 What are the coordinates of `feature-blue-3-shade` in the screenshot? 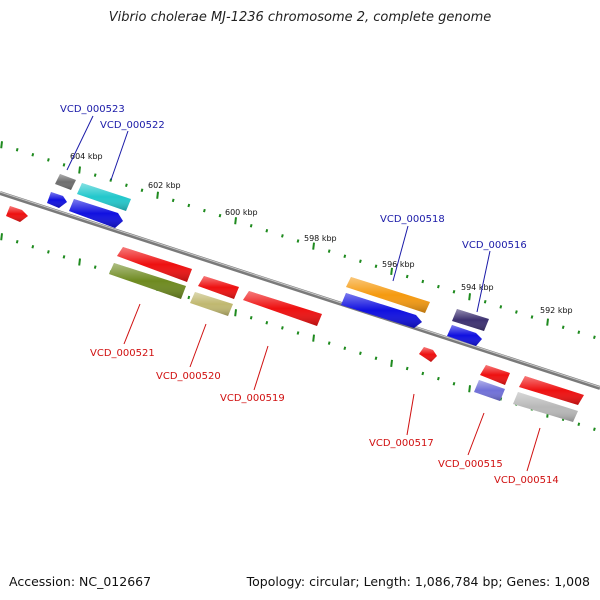 It's located at (381, 310).